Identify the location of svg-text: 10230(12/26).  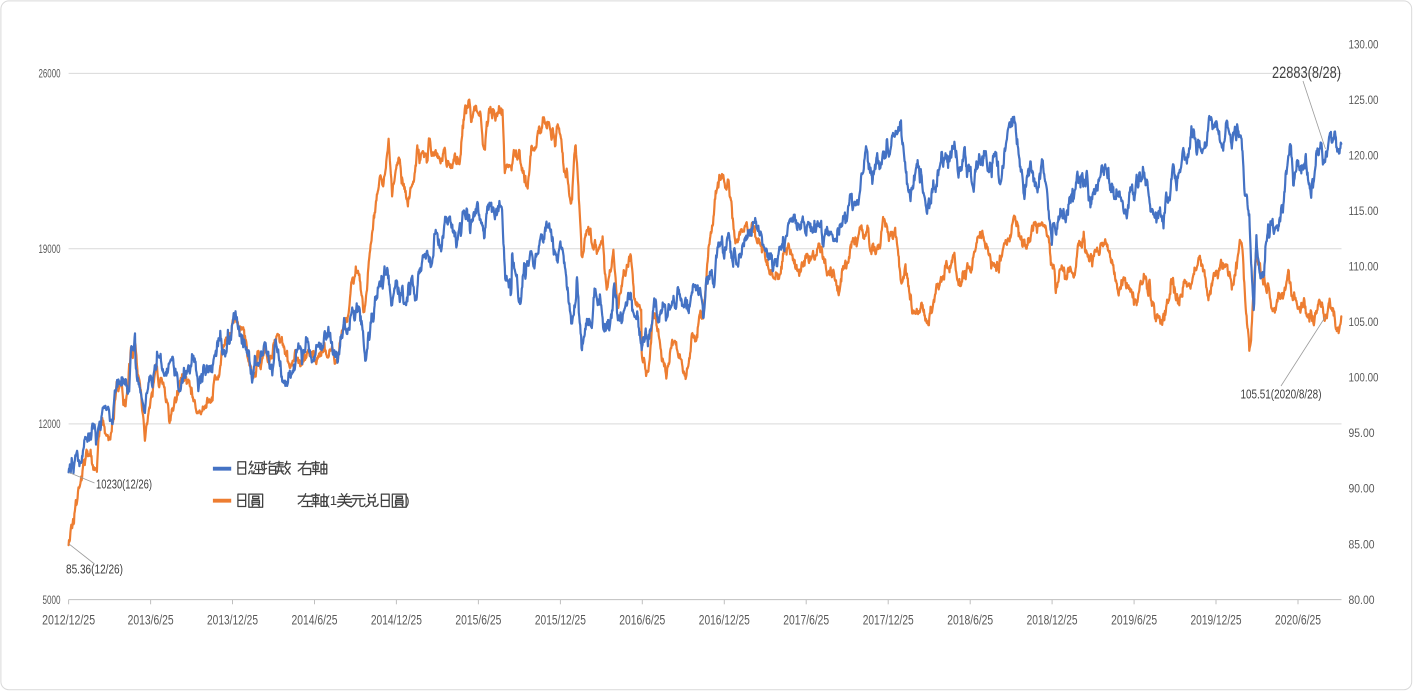
(124, 484).